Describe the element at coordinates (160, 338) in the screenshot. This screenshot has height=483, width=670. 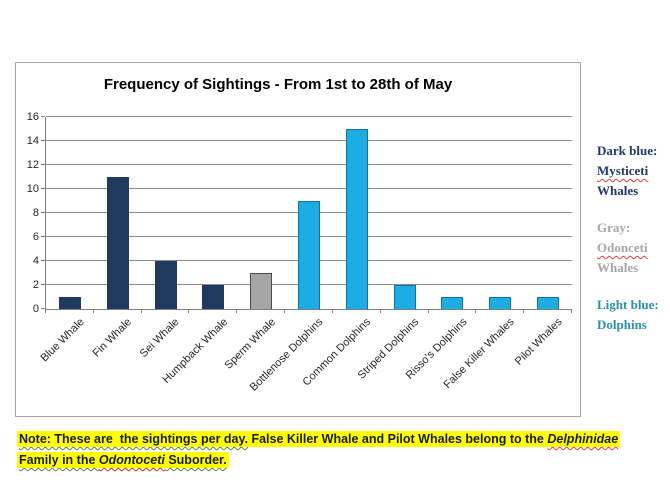
I see `x-axis-category-label: Sei Whale` at that location.